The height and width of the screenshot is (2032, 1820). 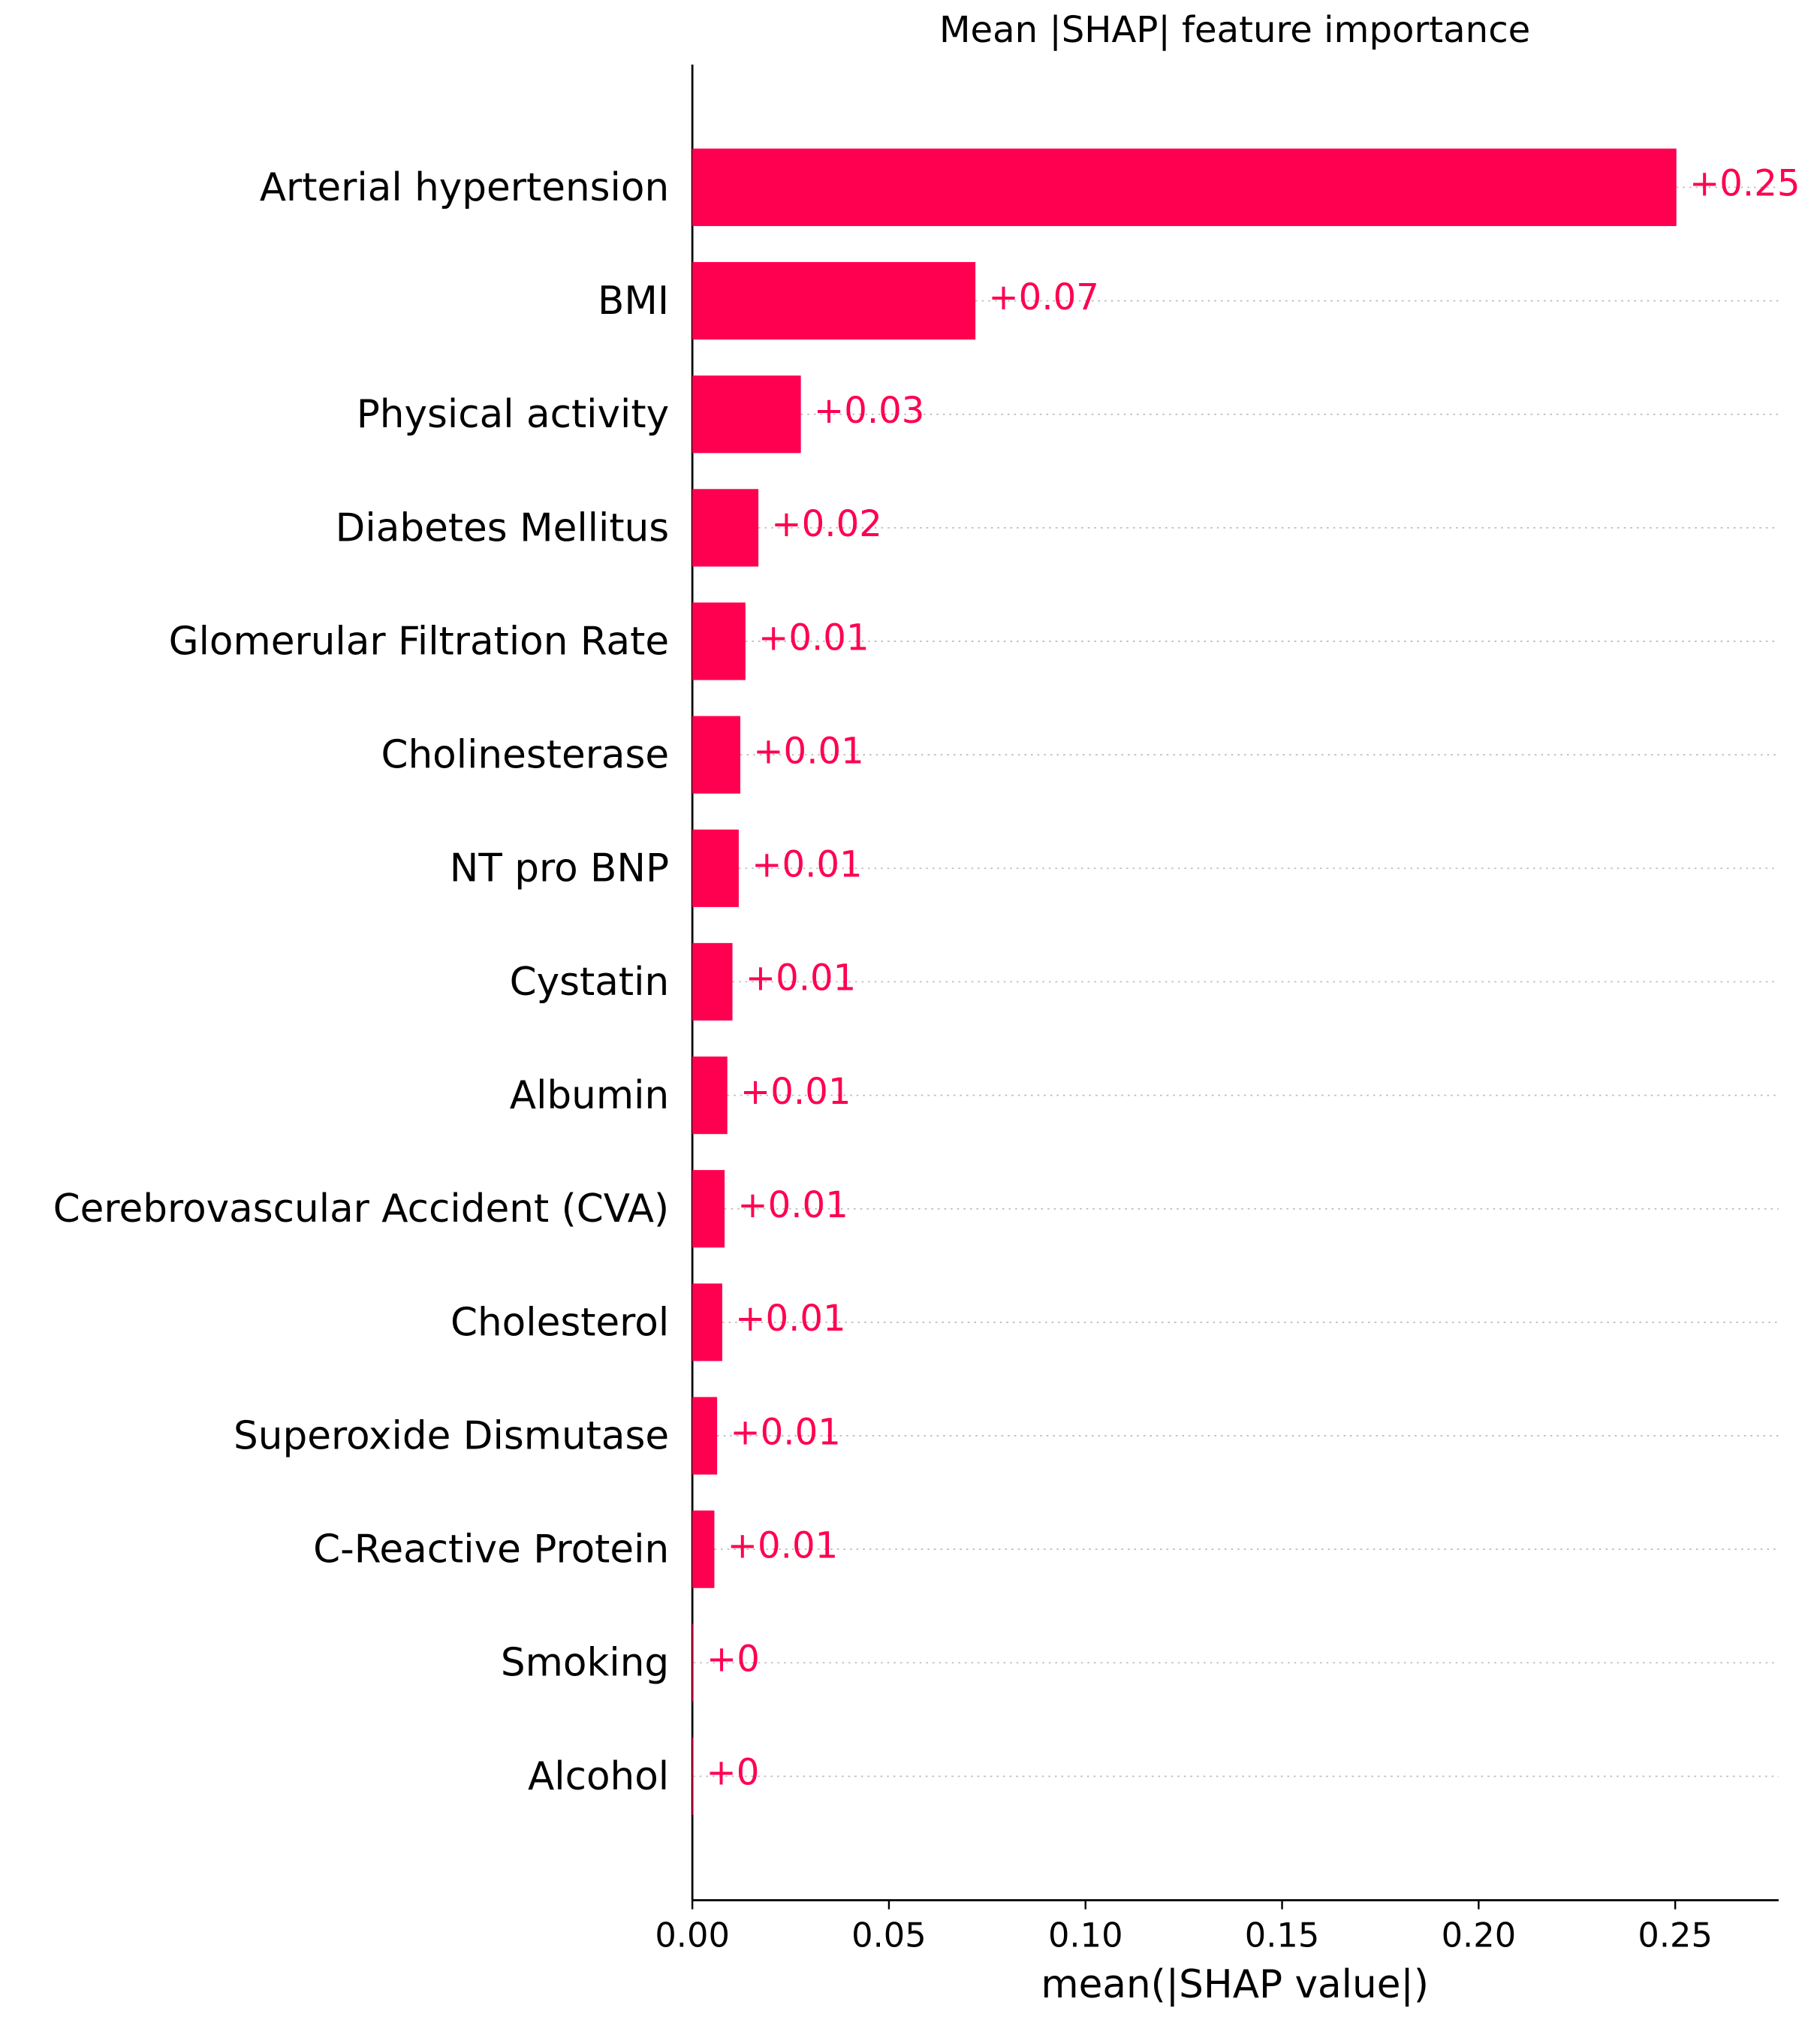 What do you see at coordinates (1043, 297) in the screenshot?
I see `data-label: +0.07` at bounding box center [1043, 297].